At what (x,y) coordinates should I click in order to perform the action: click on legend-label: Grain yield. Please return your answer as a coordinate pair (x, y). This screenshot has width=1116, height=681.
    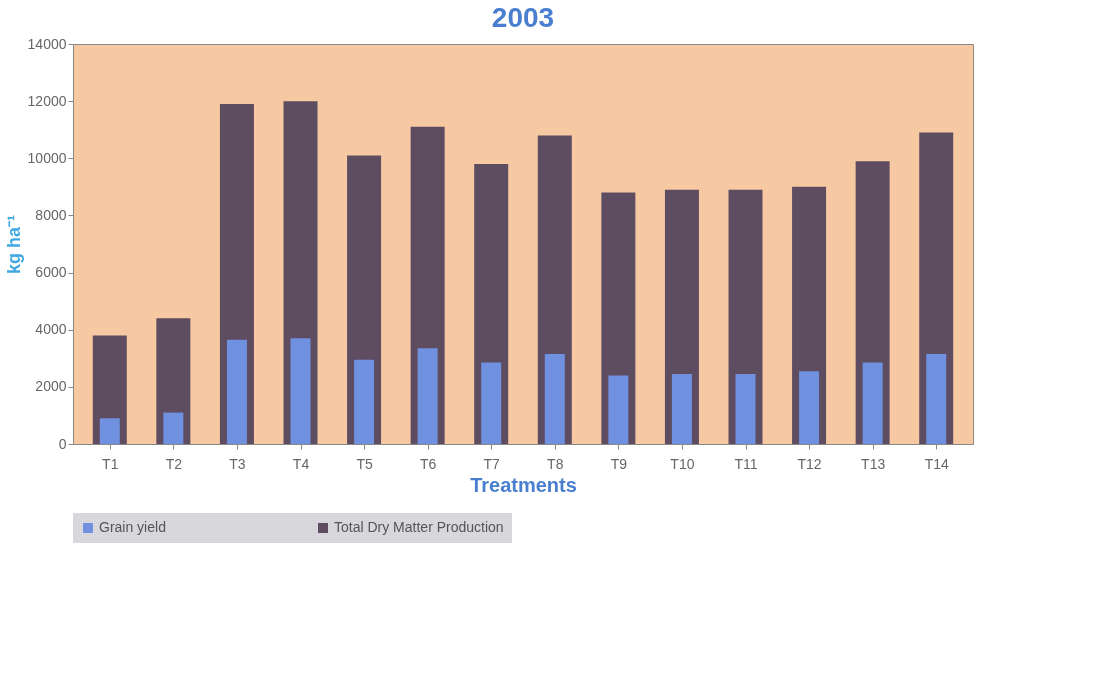
    Looking at the image, I should click on (132, 527).